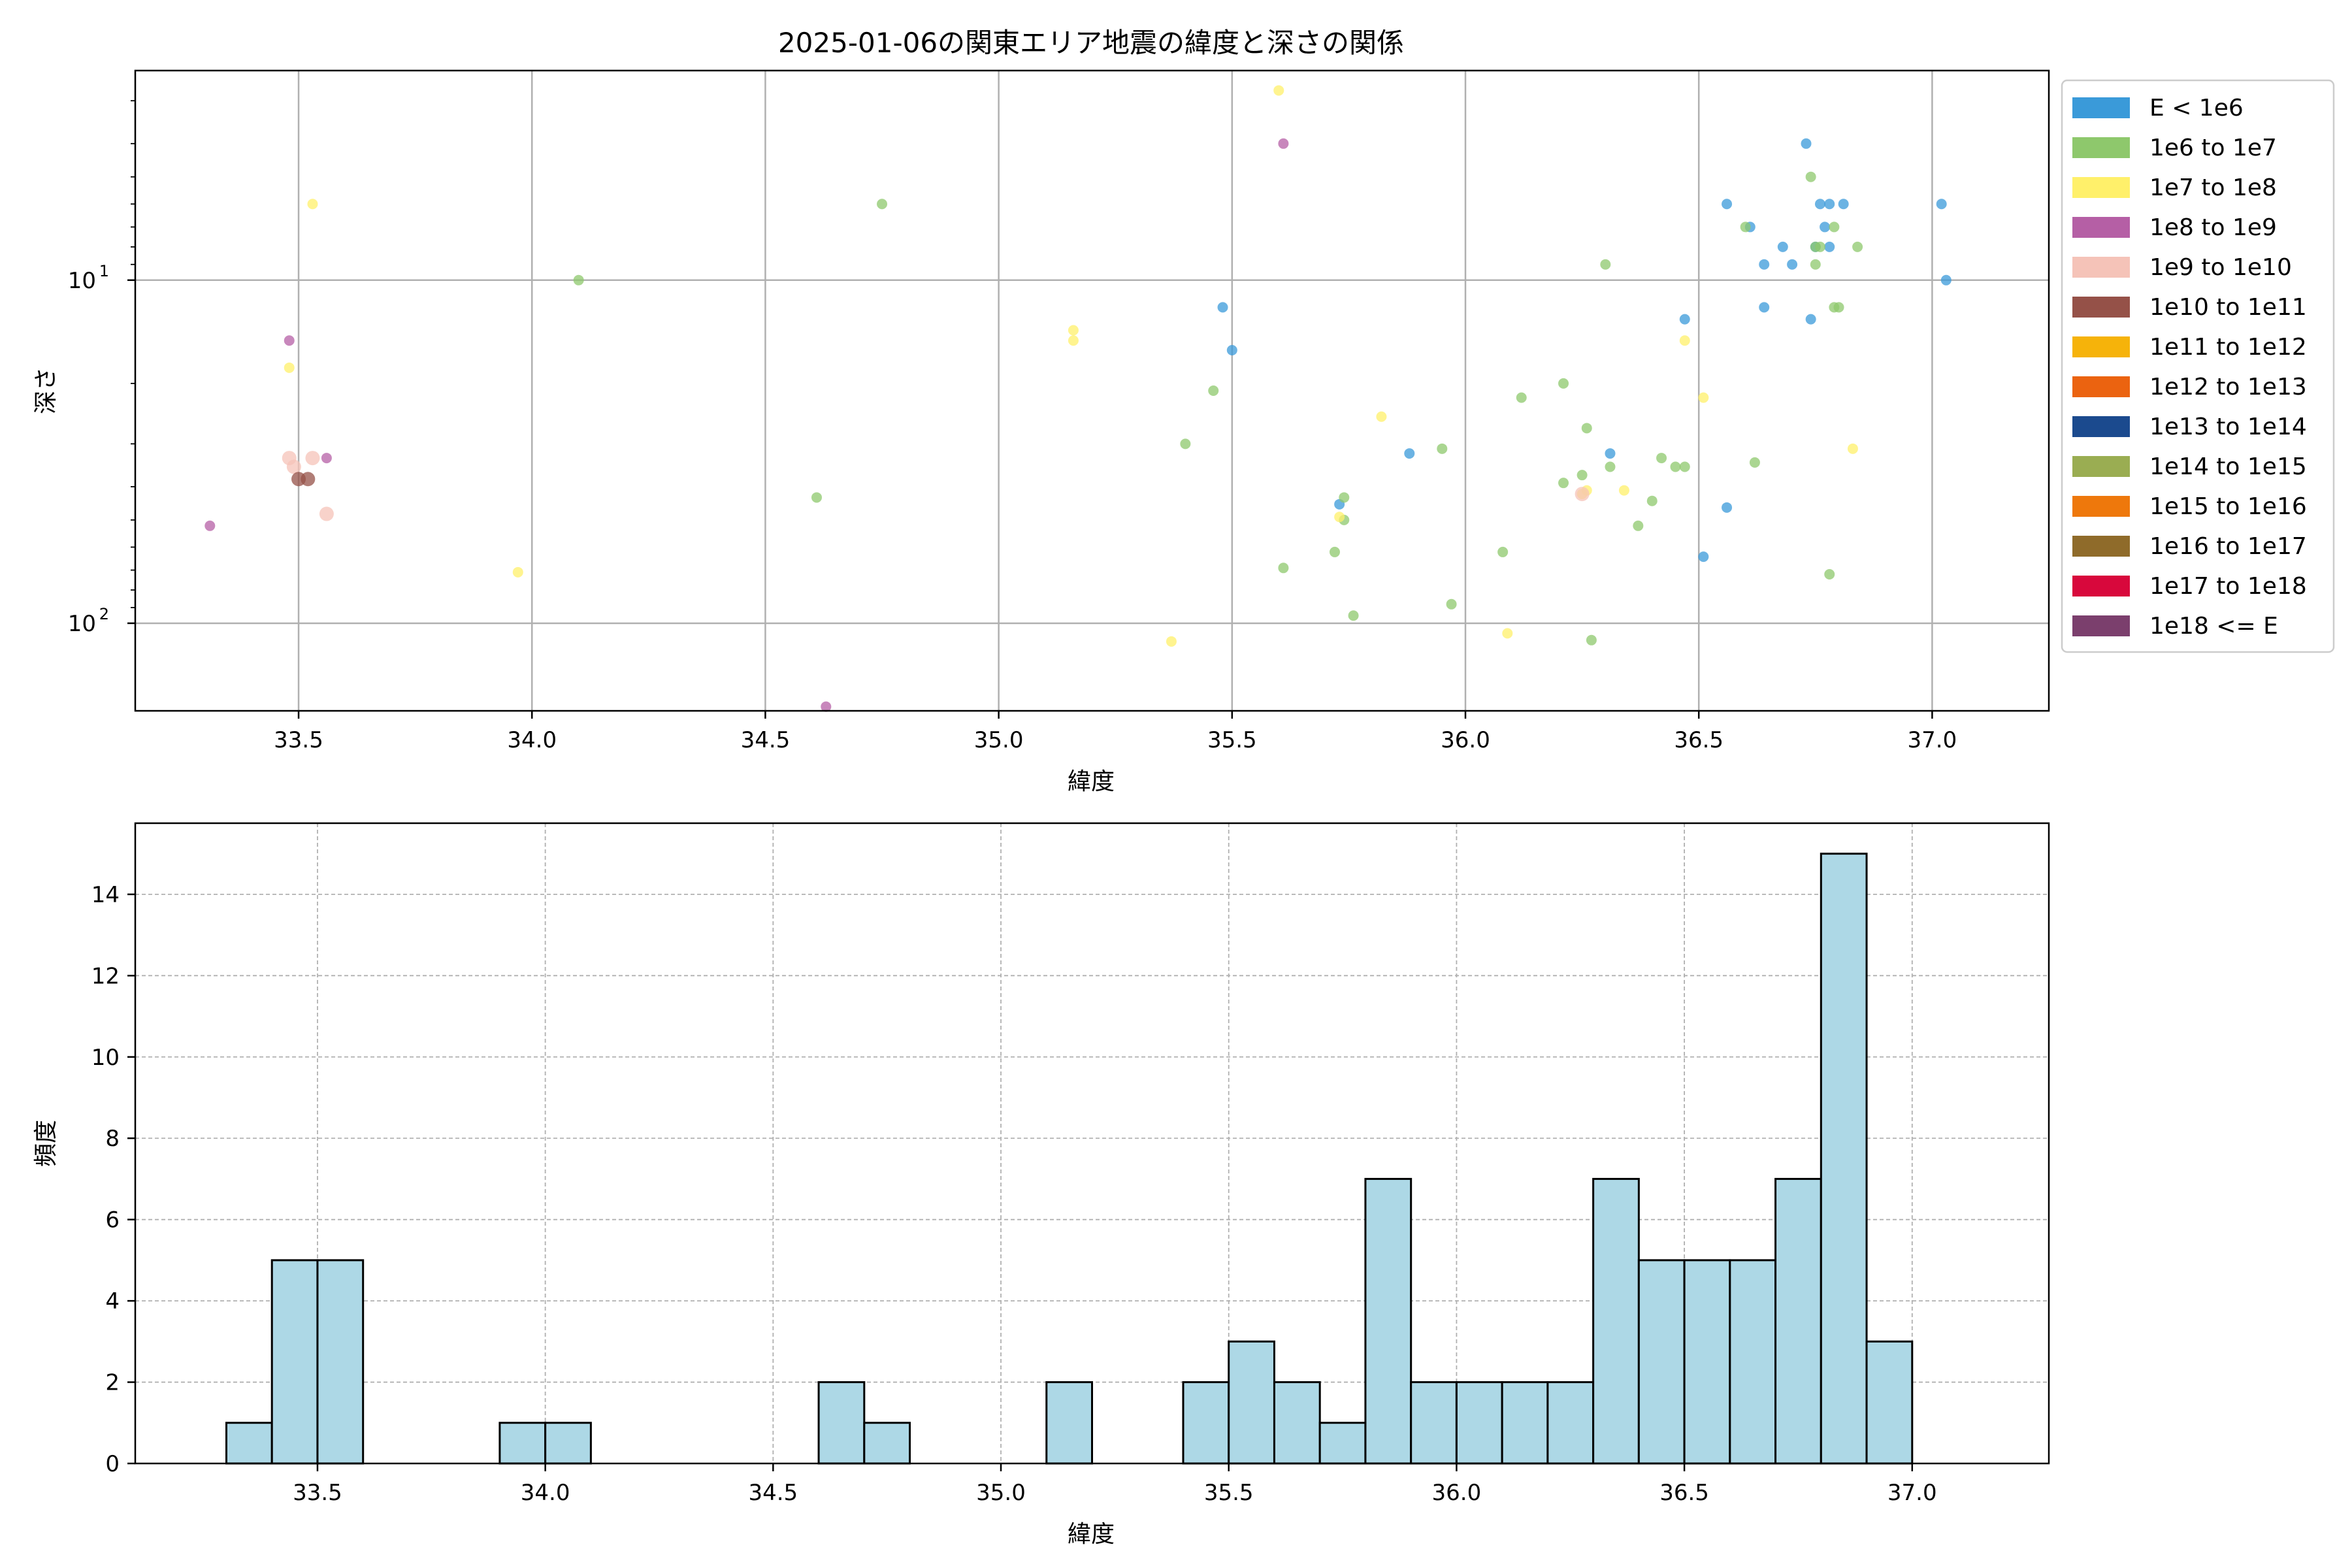 This screenshot has width=2352, height=1568. I want to click on legend-label: 1e8 to 1e9, so click(2213, 227).